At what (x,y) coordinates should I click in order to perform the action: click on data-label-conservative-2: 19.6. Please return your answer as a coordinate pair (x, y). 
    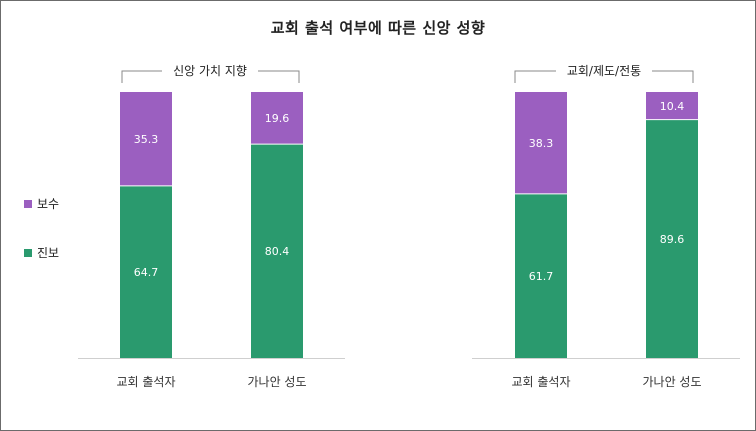
    Looking at the image, I should click on (277, 118).